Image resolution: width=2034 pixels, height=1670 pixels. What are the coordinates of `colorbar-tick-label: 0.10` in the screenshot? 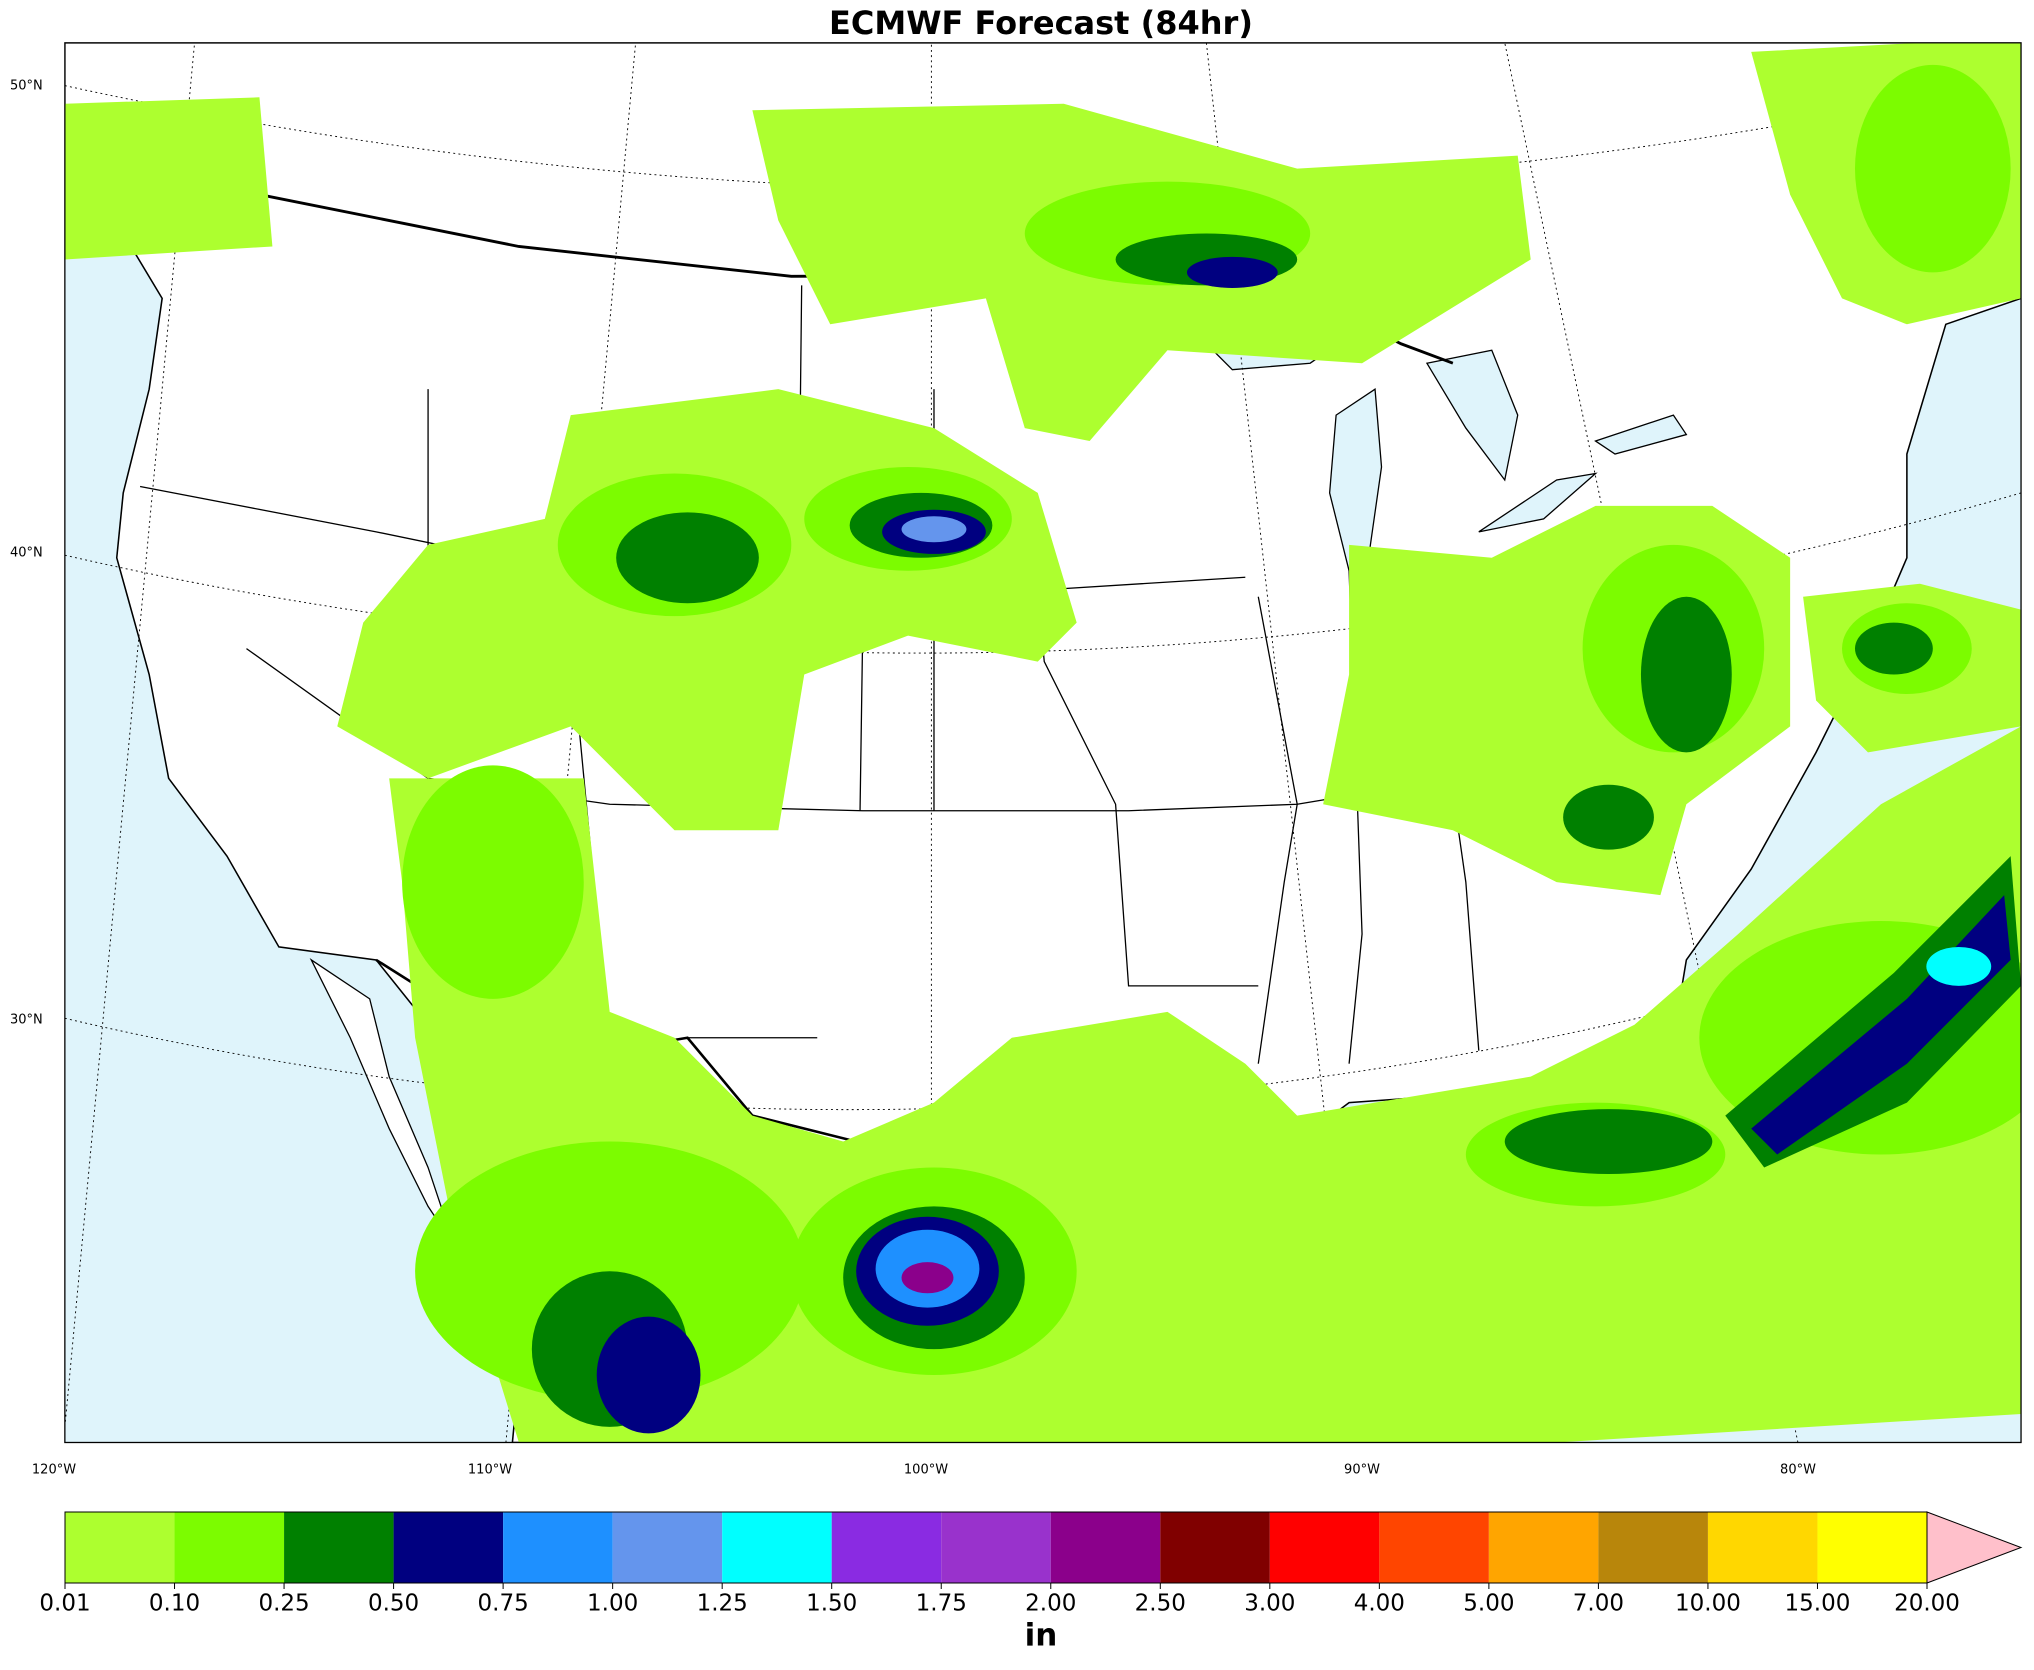 It's located at (174, 1604).